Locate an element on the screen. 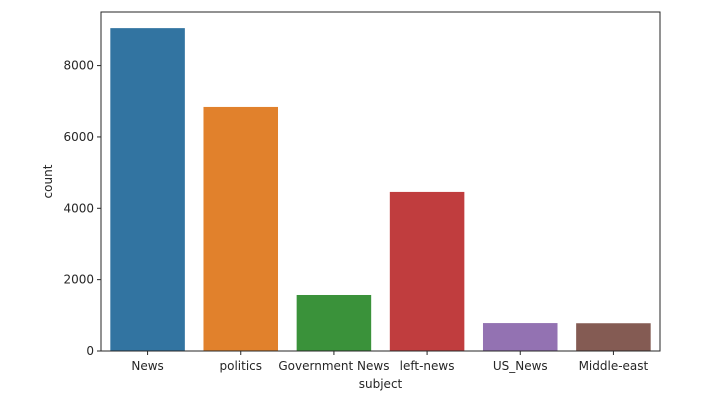  bar-government-news is located at coordinates (334, 322).